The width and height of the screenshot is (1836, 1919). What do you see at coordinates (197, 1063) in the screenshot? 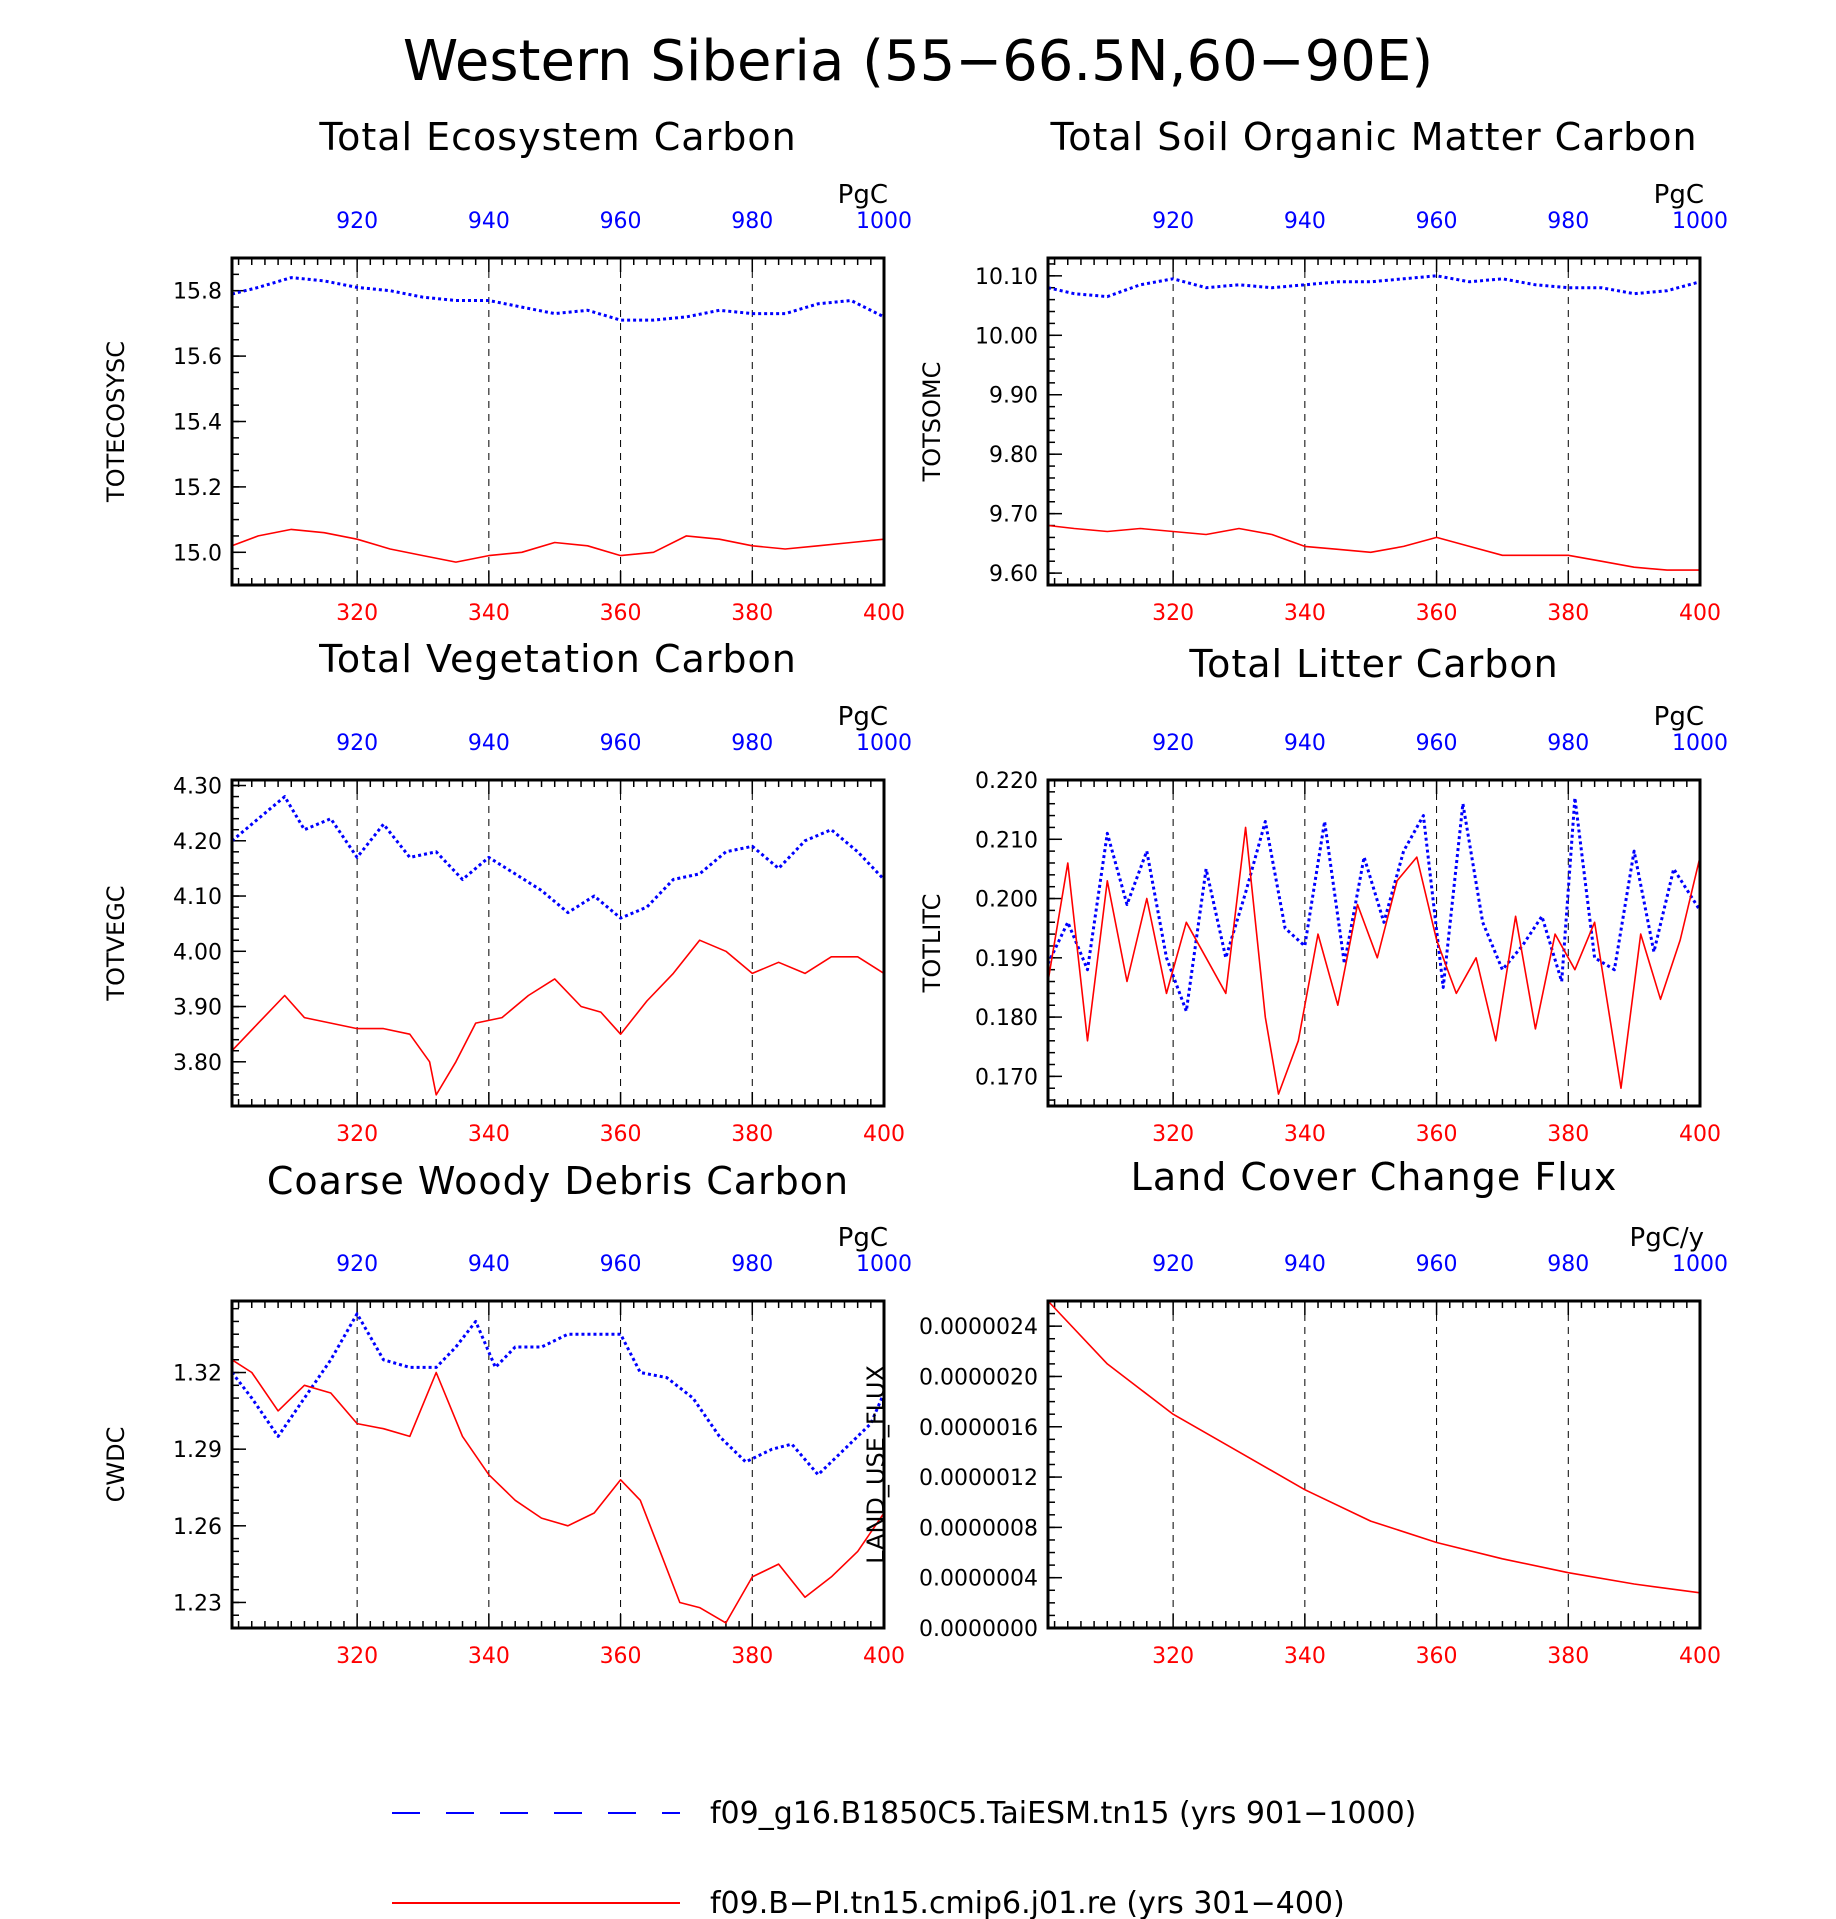
I see `y-tick-label: 3.80` at bounding box center [197, 1063].